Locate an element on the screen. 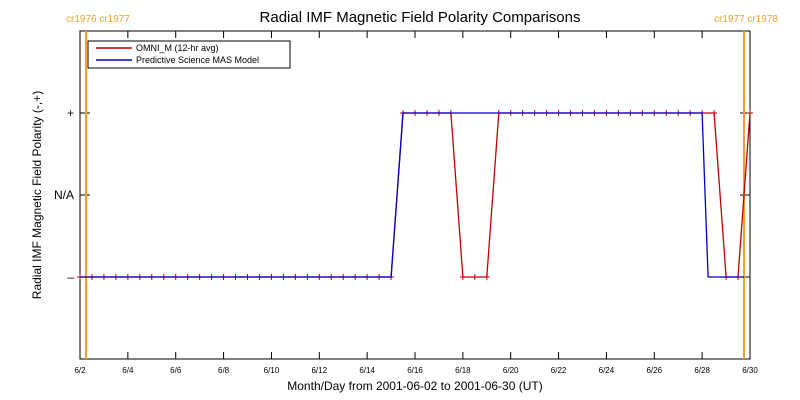 The width and height of the screenshot is (800, 400). legend-label-mas: Predictive Science MAS Model is located at coordinates (197, 60).